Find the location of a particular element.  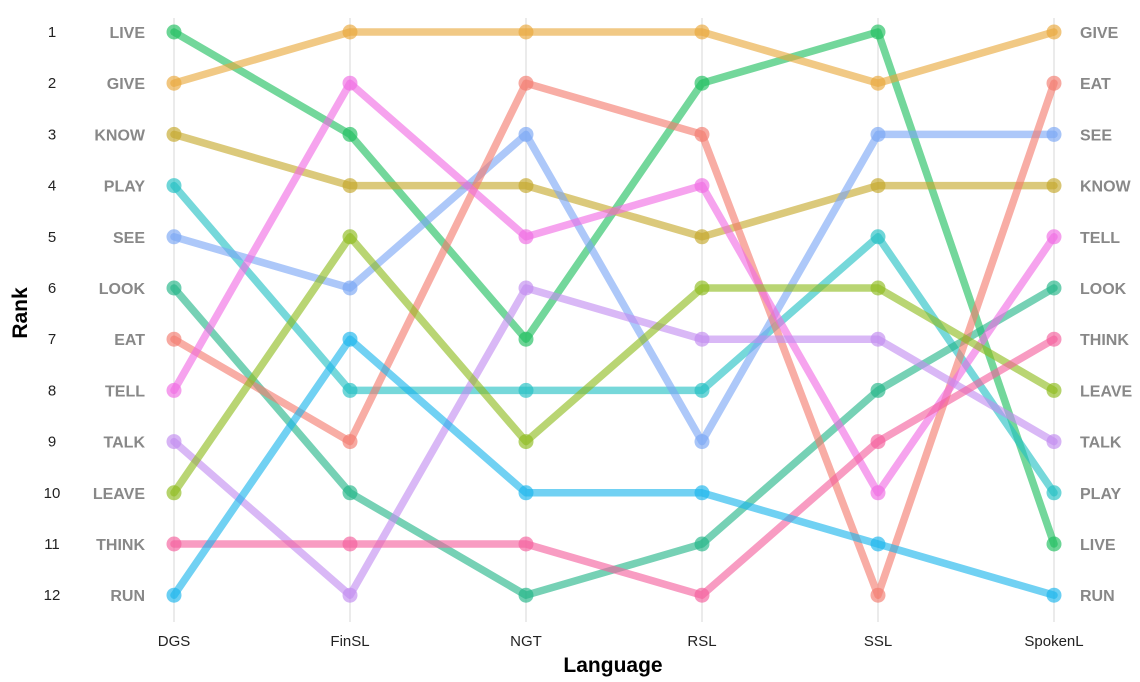

point-think-finsl is located at coordinates (350, 544).